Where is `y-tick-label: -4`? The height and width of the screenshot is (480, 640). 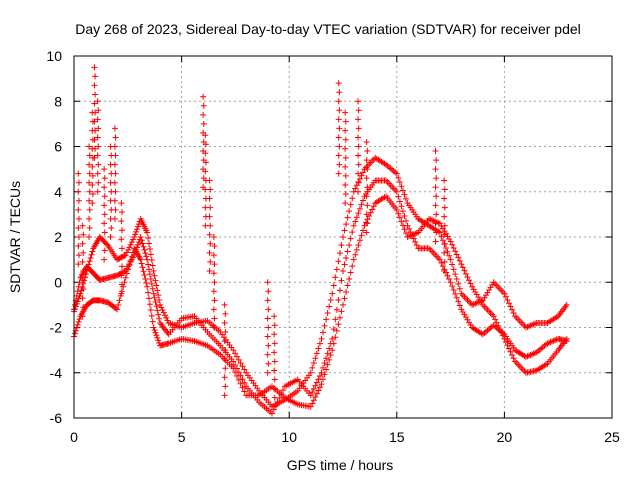
y-tick-label: -4 is located at coordinates (56, 373).